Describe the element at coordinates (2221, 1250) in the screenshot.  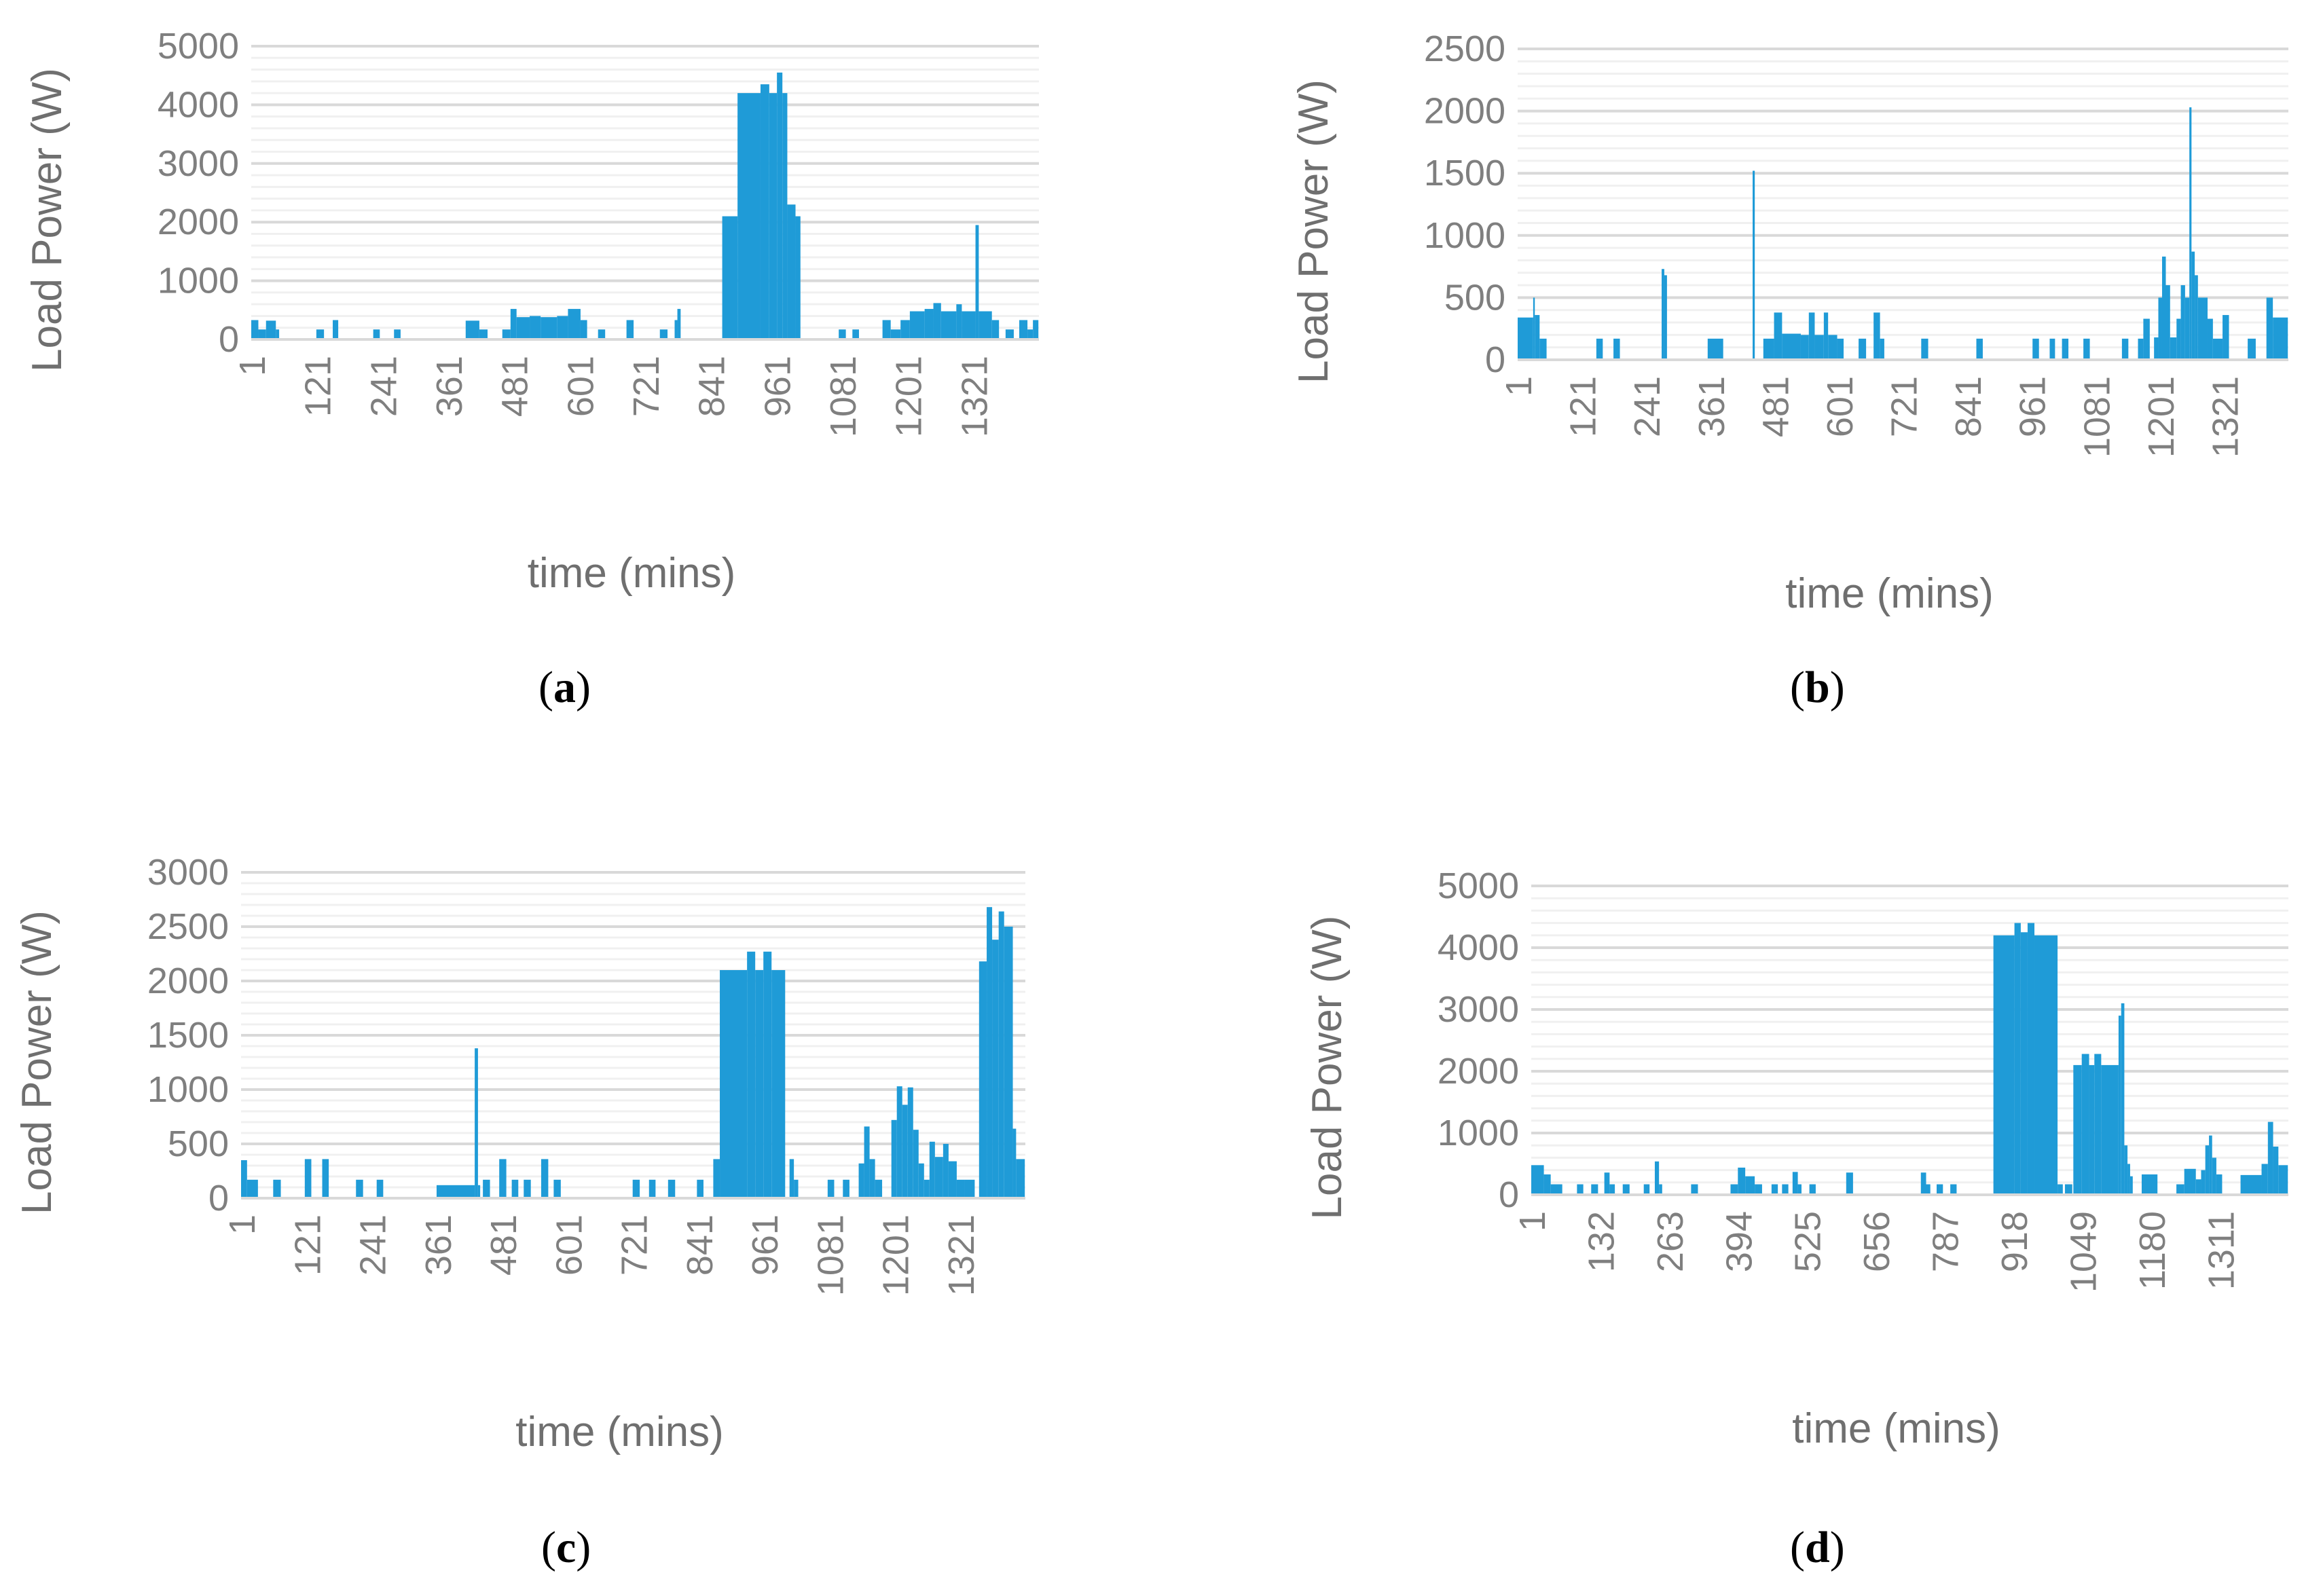
I see `x-tick-label: 1311` at that location.